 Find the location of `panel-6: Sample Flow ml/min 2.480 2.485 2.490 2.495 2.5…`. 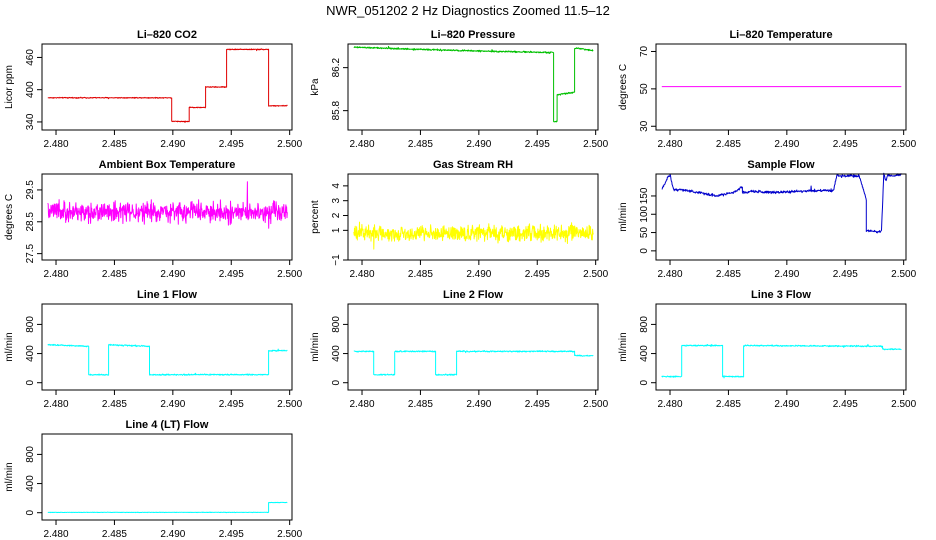

panel-6: Sample Flow ml/min 2.480 2.485 2.490 2.495 2.5… is located at coordinates (767, 219).